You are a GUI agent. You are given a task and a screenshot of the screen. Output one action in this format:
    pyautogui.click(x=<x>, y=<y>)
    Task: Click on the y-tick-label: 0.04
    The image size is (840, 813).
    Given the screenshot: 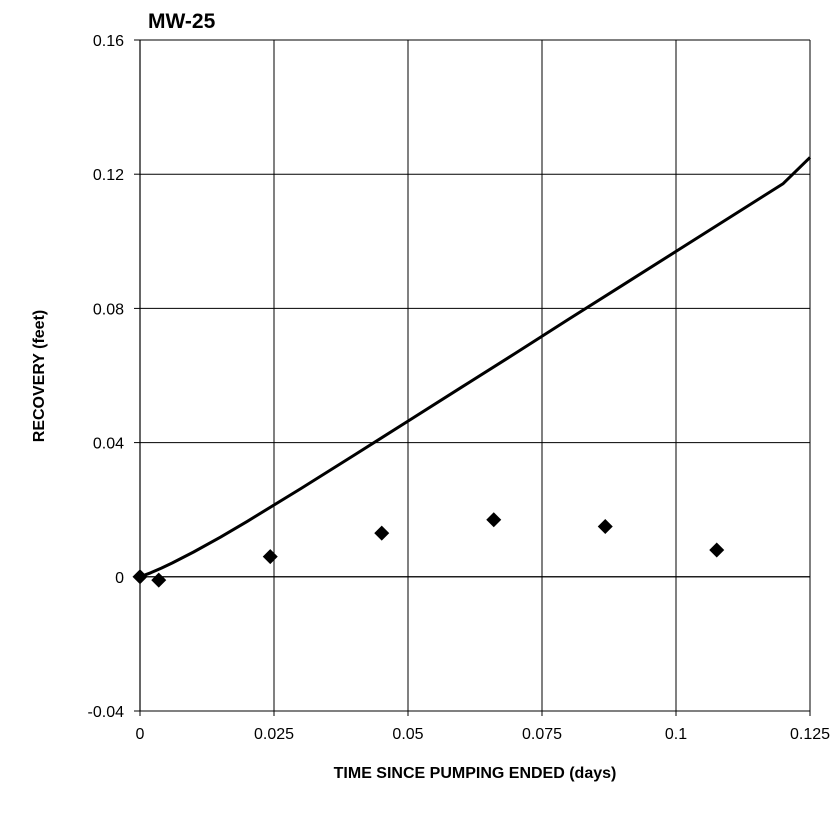 What is the action you would take?
    pyautogui.click(x=108, y=444)
    